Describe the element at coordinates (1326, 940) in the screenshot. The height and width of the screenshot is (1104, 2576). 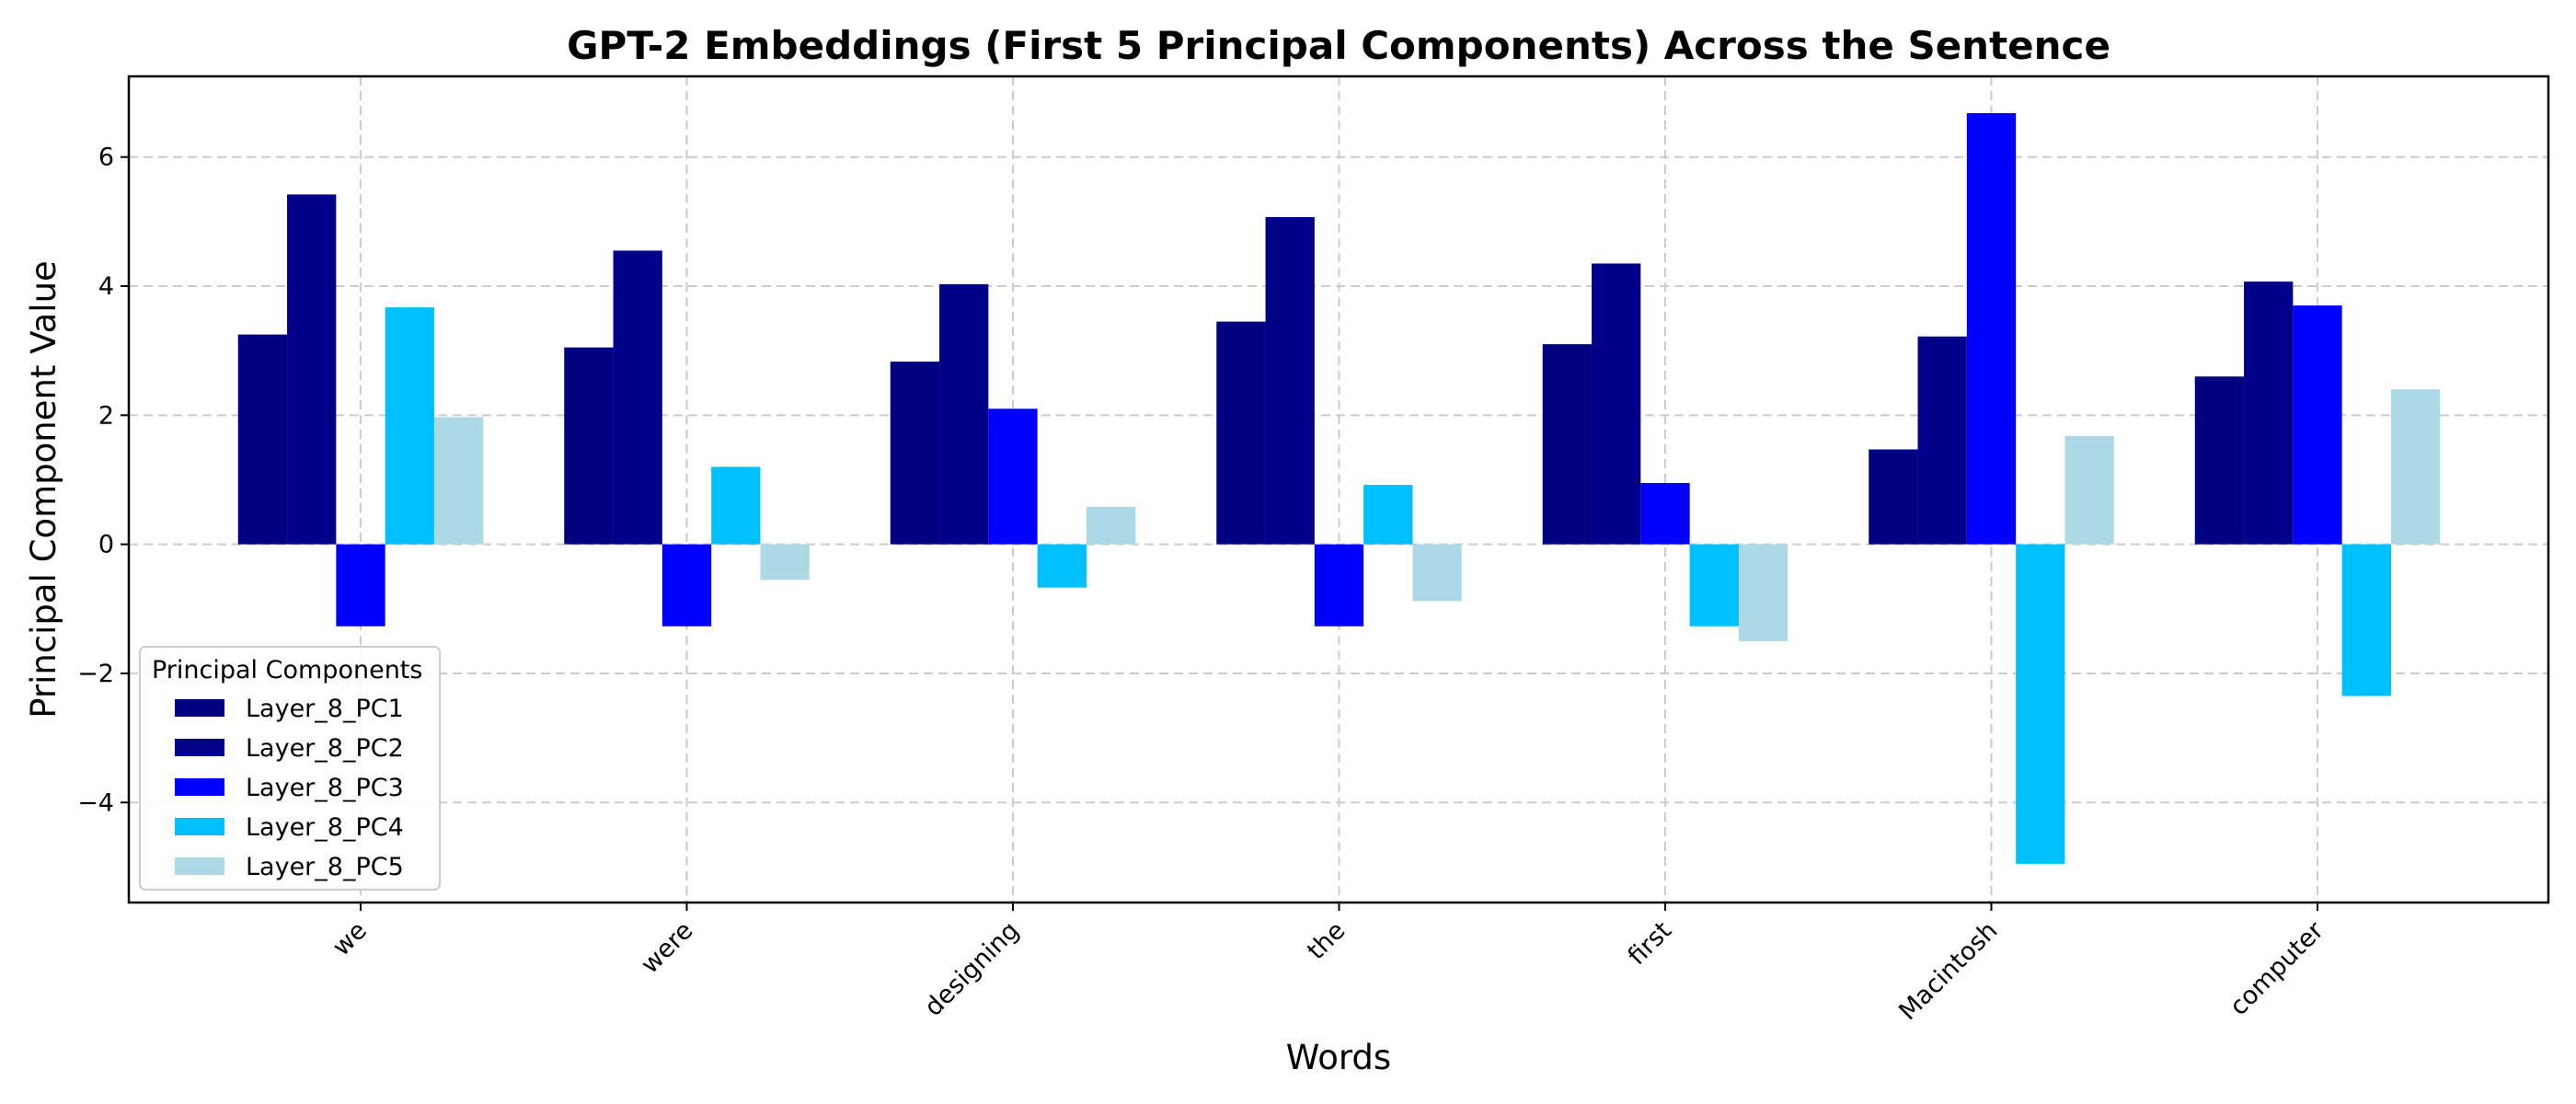
I see `x-tick-label: the` at that location.